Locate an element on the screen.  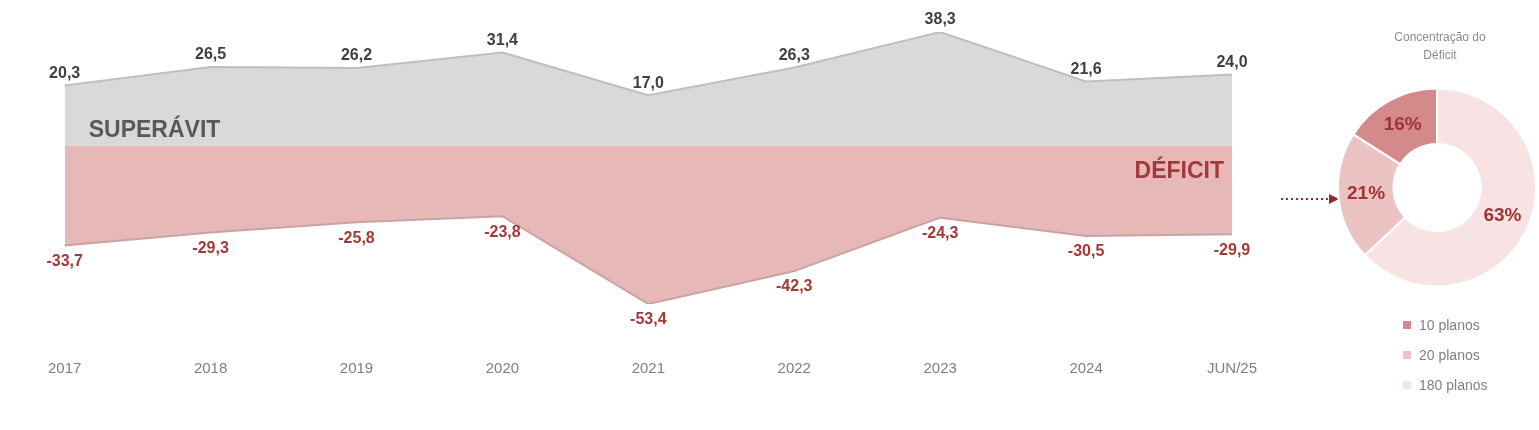
legend-label: 20 planos is located at coordinates (1449, 355).